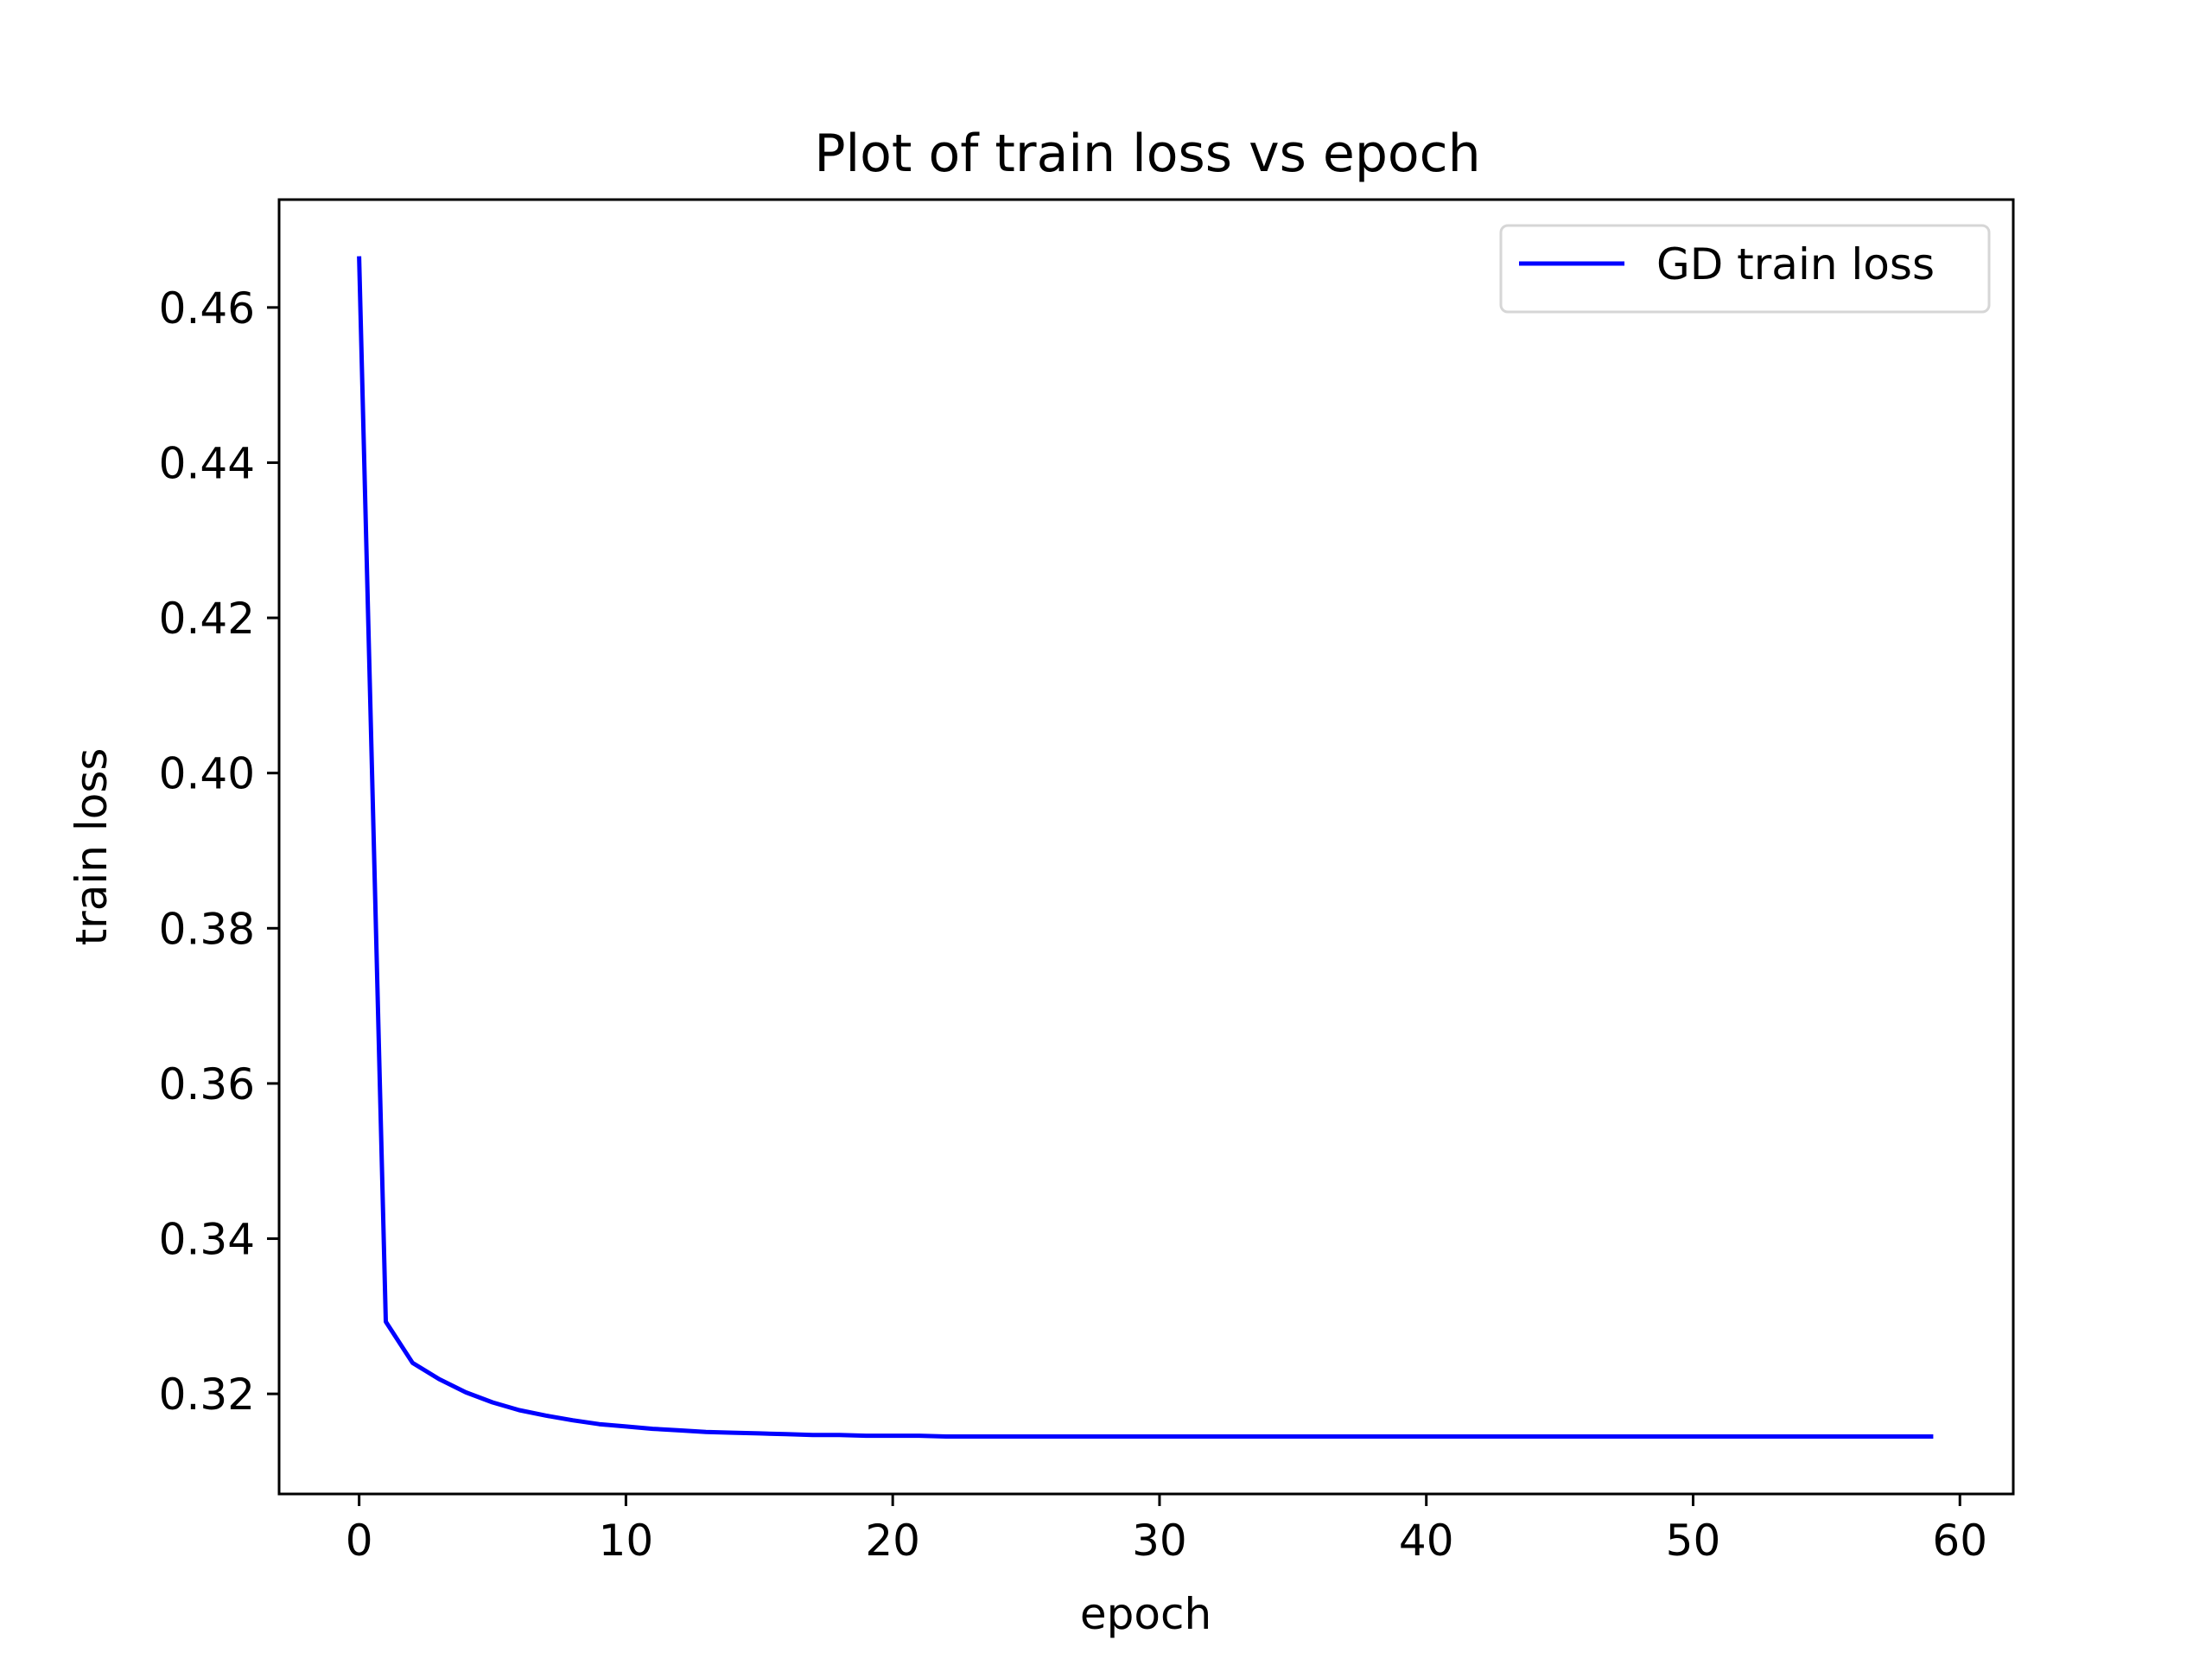  What do you see at coordinates (219, 851) in the screenshot?
I see `y-axis-ticks: 0.32 0.34 0.36 0.38 0.40 0.42 0.44 0.46` at bounding box center [219, 851].